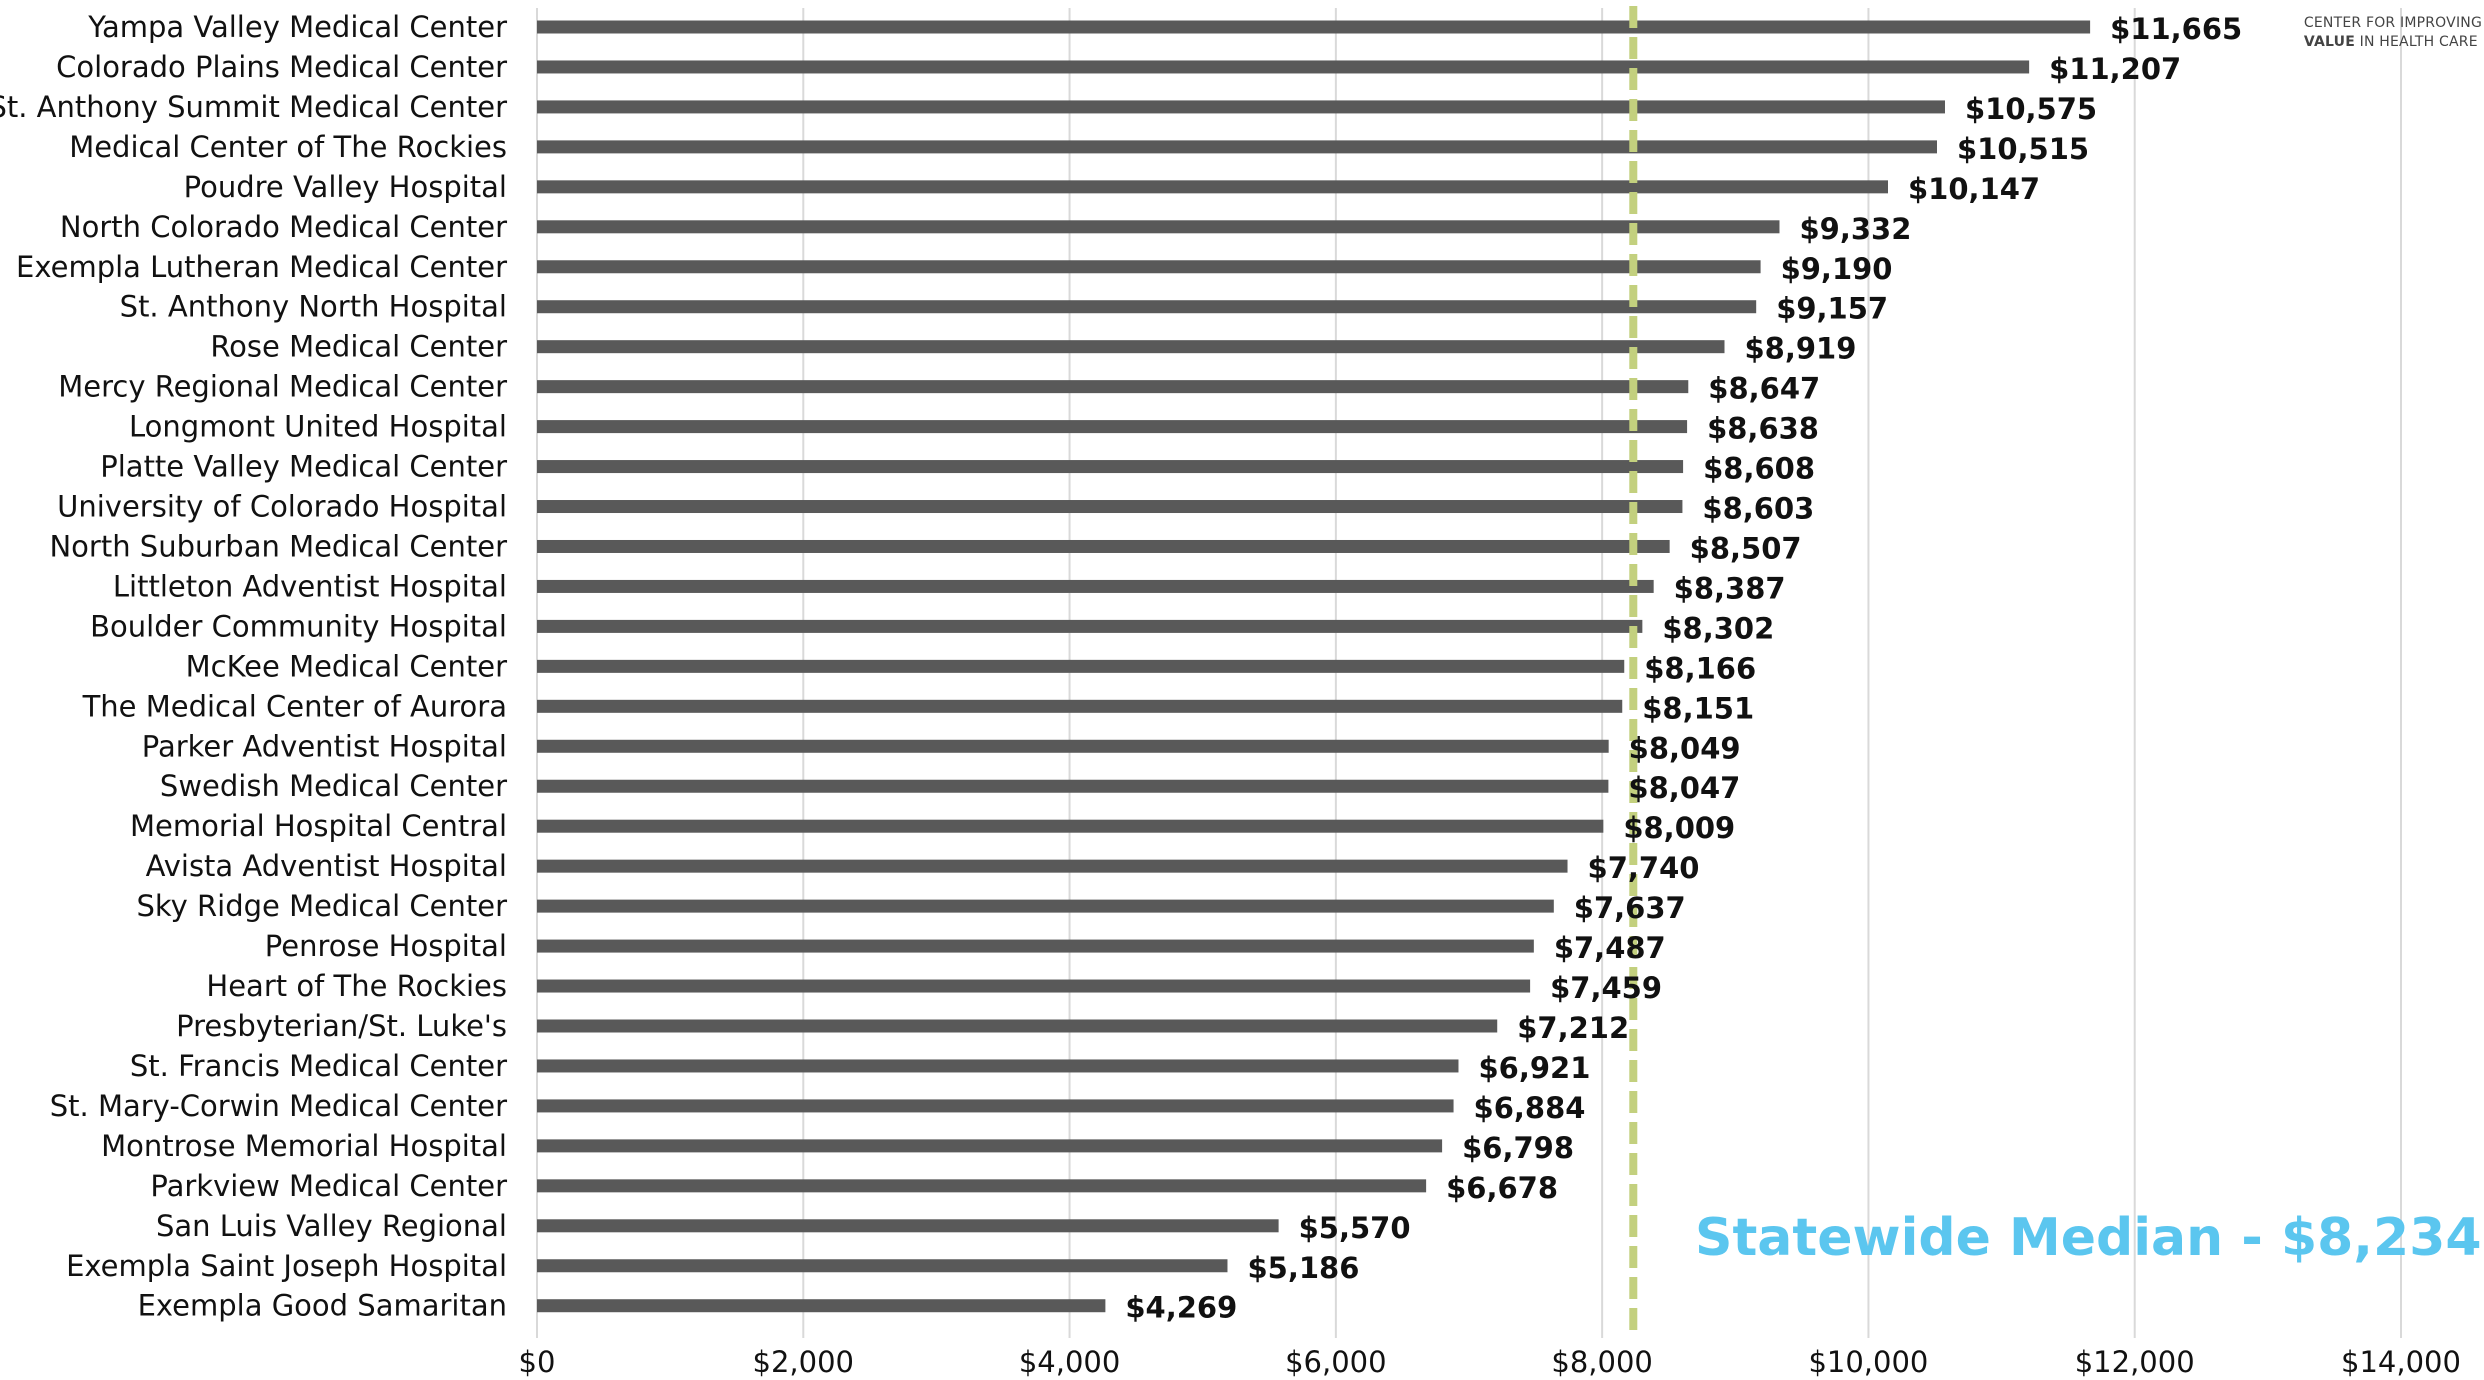  Describe the element at coordinates (1759, 469) in the screenshot. I see `value-label: $8,608` at that location.